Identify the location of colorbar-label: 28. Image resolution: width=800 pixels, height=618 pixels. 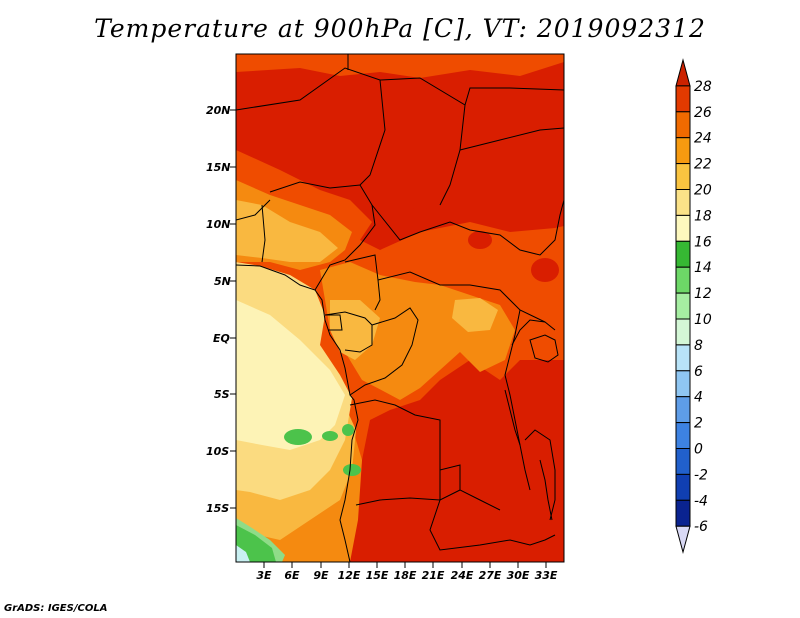
(703, 87).